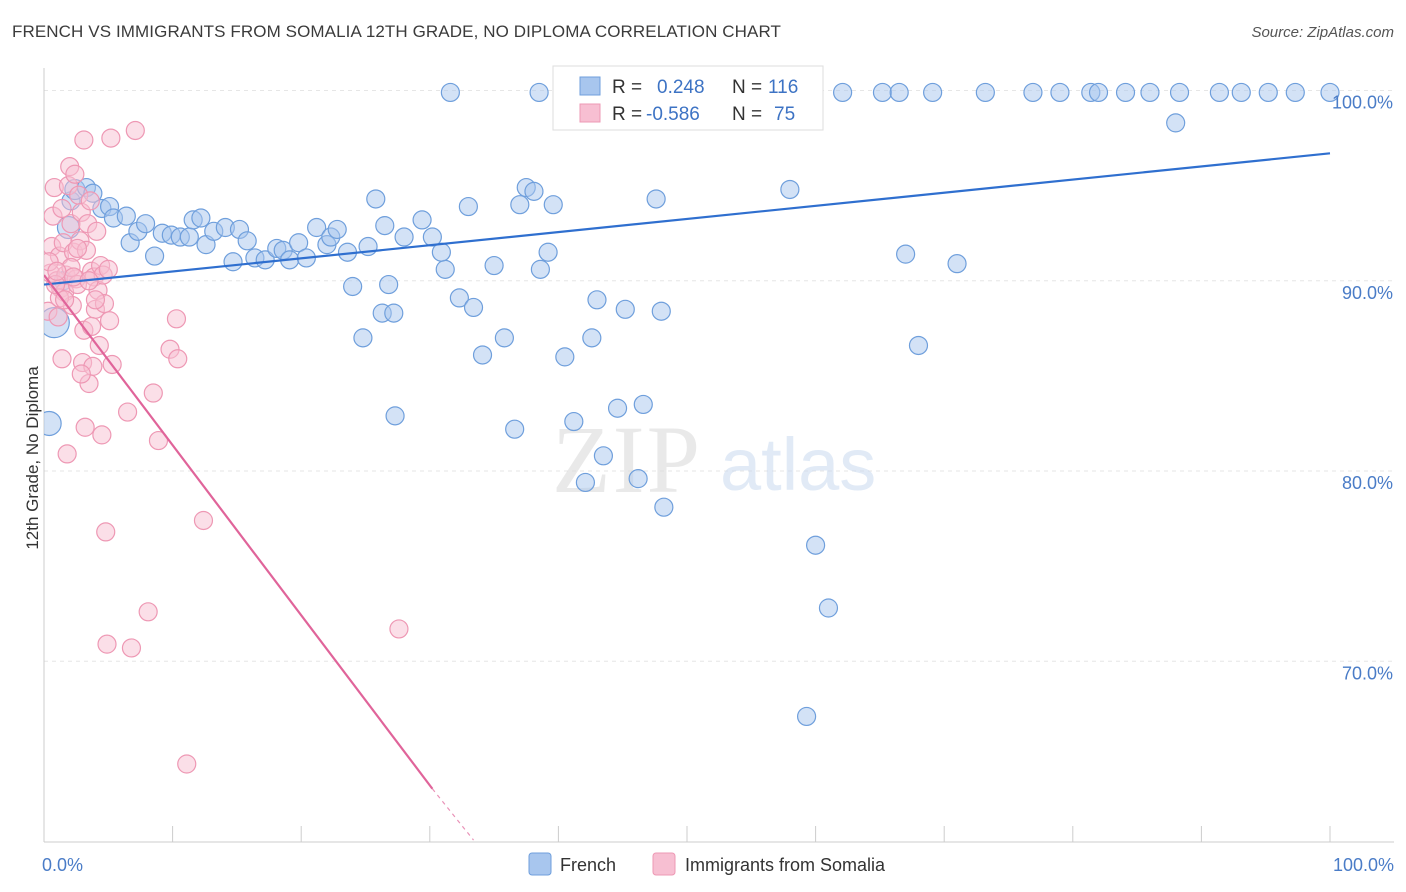  I want to click on stats-r-label-french: R =, so click(627, 87).